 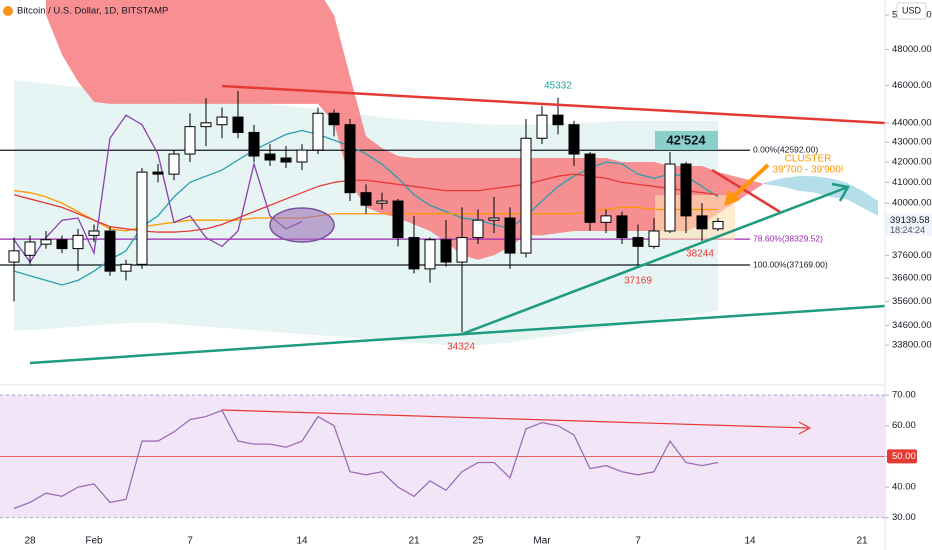 I want to click on cluster-range: 39'700 - 39'900!, so click(x=807, y=170).